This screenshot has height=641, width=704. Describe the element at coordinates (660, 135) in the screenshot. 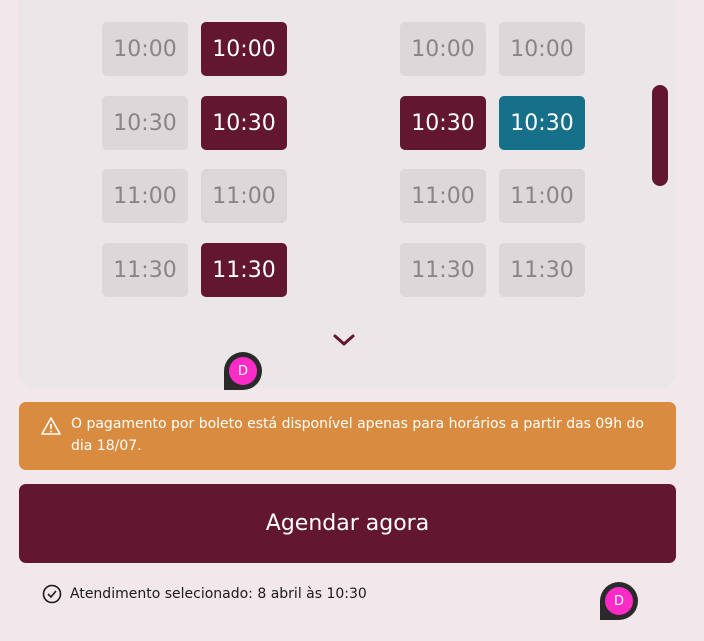

I see `scrollbar` at that location.